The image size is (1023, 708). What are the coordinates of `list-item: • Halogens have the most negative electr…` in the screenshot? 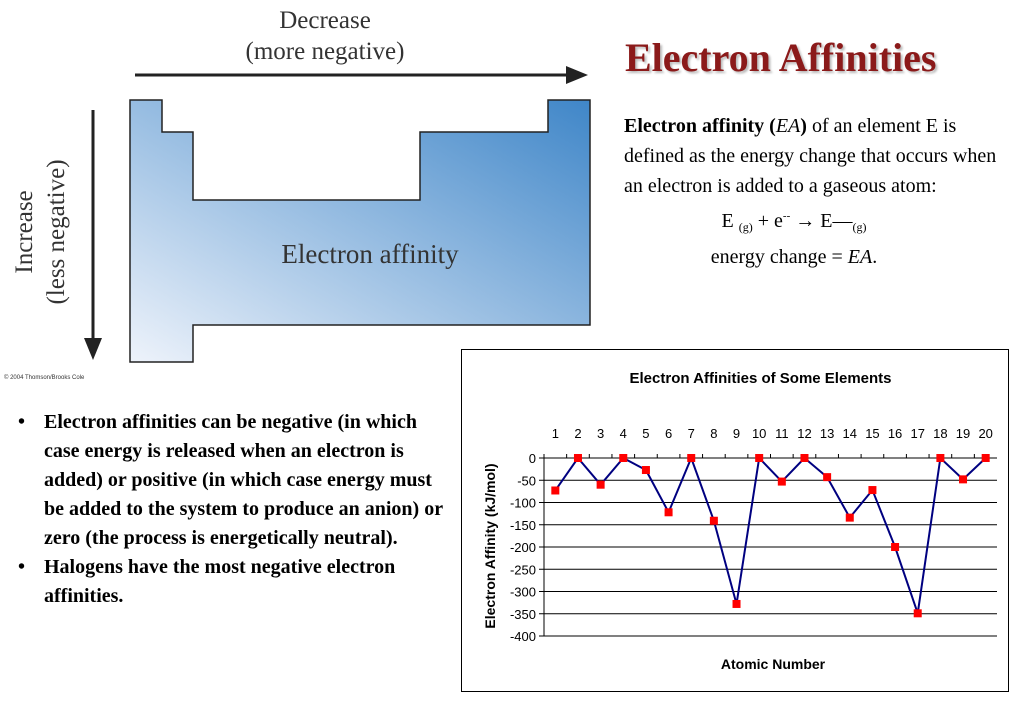 It's located at (232, 582).